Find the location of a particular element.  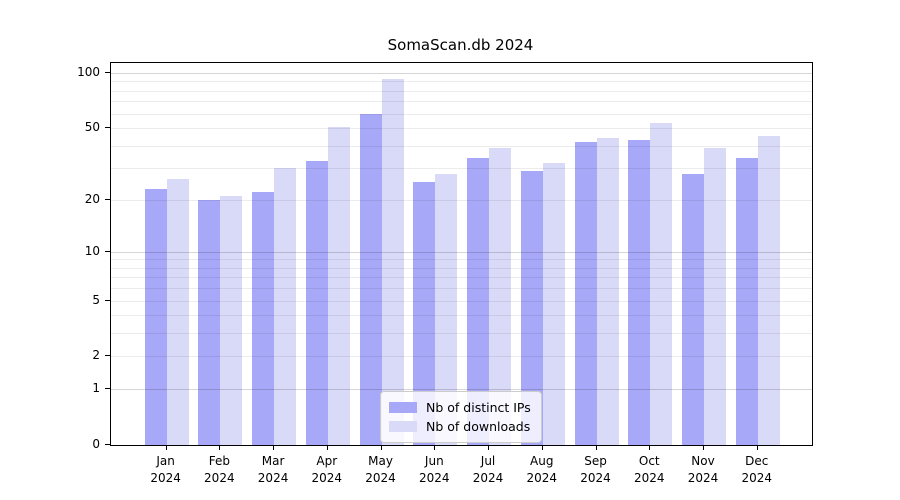

y-axis-tick-label: 50 is located at coordinates (92, 127).